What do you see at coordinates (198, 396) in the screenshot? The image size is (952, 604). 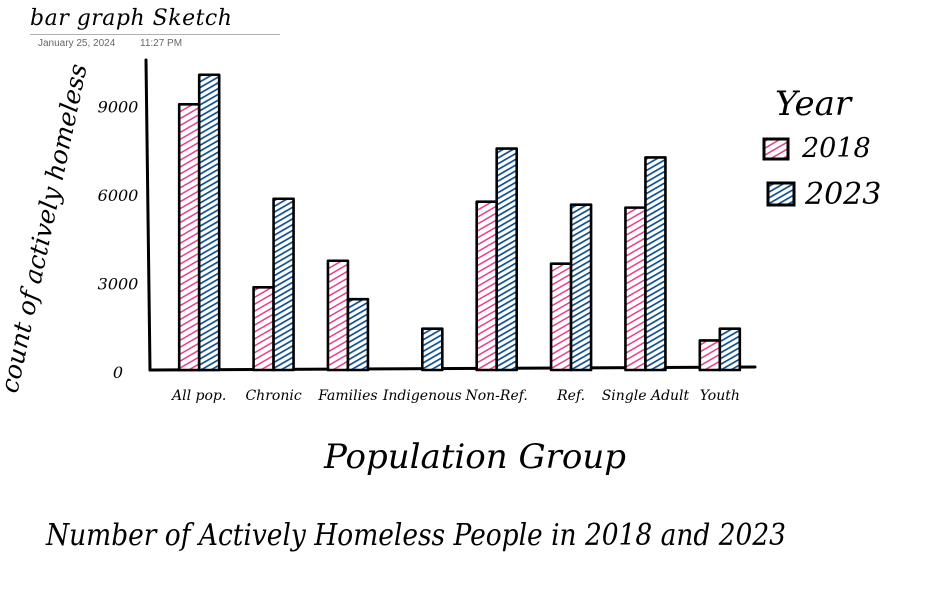 I see `x-tick-label: All pop.` at bounding box center [198, 396].